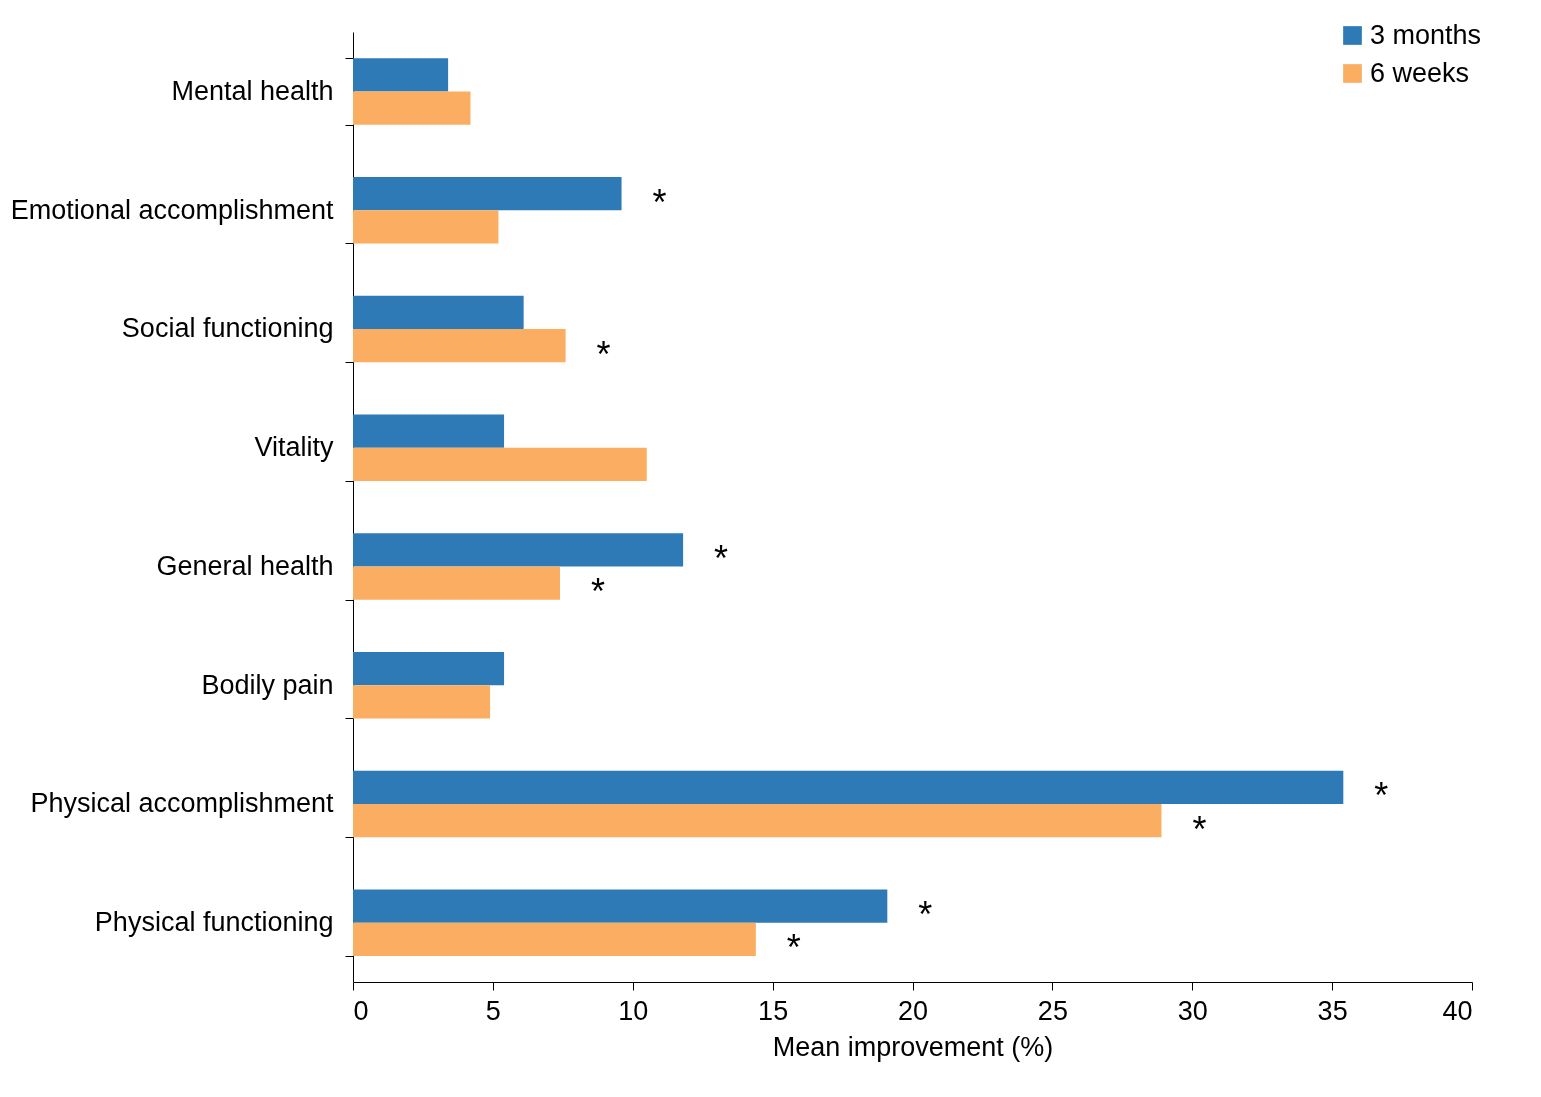 Image resolution: width=1541 pixels, height=1097 pixels. What do you see at coordinates (294, 447) in the screenshot?
I see `y-tick-label: Vitality` at bounding box center [294, 447].